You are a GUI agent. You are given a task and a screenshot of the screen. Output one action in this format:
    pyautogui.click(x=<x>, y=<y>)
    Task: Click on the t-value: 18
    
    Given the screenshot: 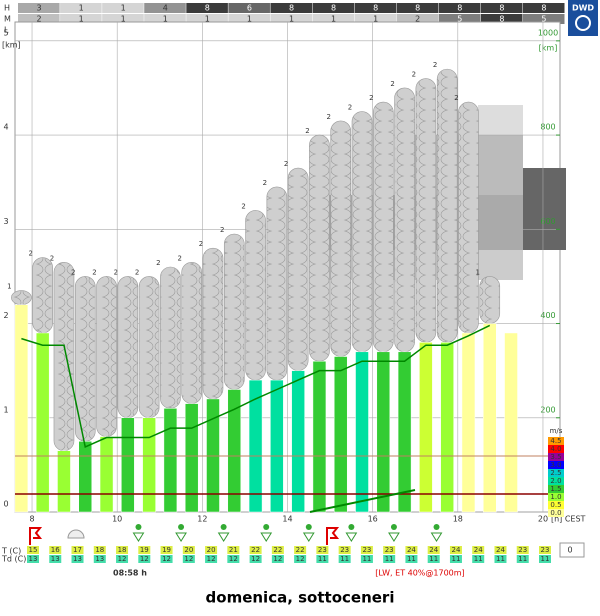 What is the action you would take?
    pyautogui.click(x=122, y=550)
    